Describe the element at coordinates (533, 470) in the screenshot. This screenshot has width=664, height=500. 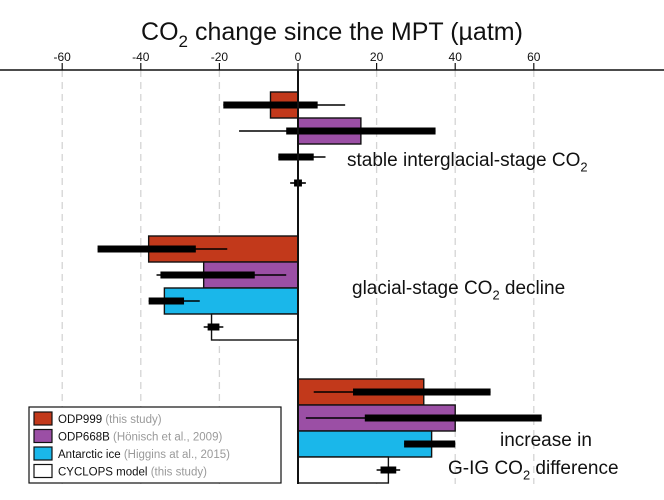
I see `group-label: G-IG CO2 difference` at that location.